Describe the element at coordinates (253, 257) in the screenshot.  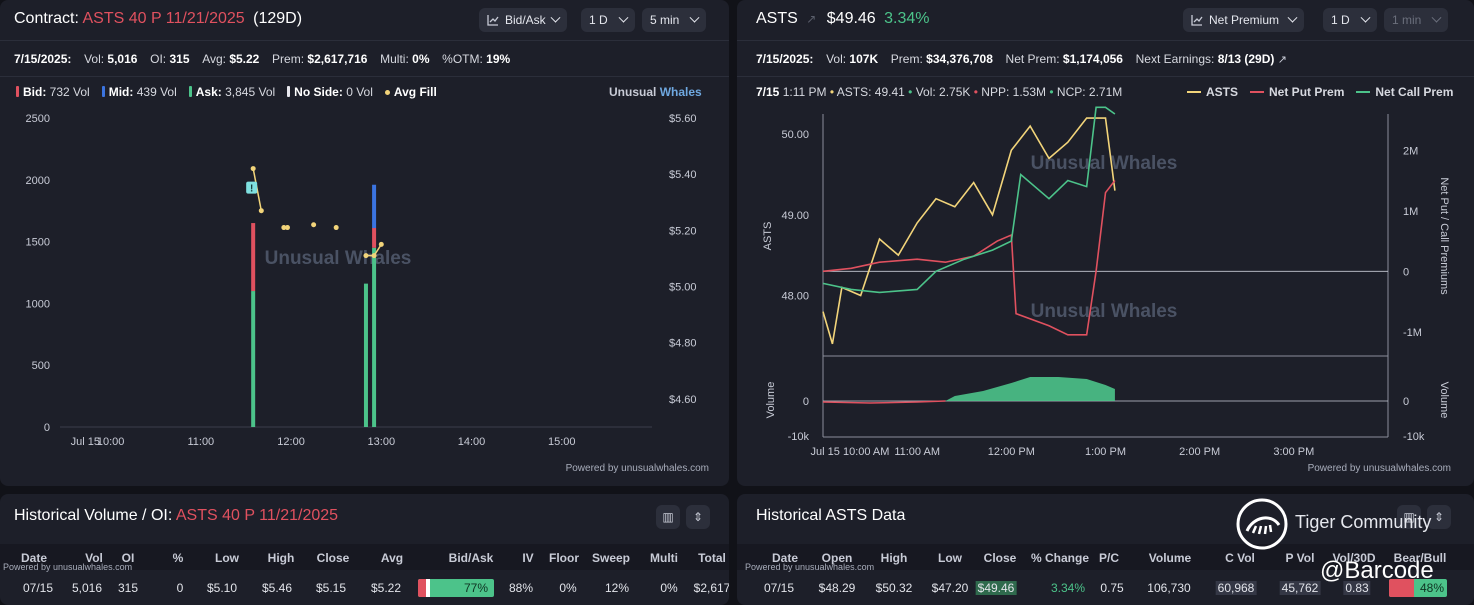
I see `bar-bid` at that location.